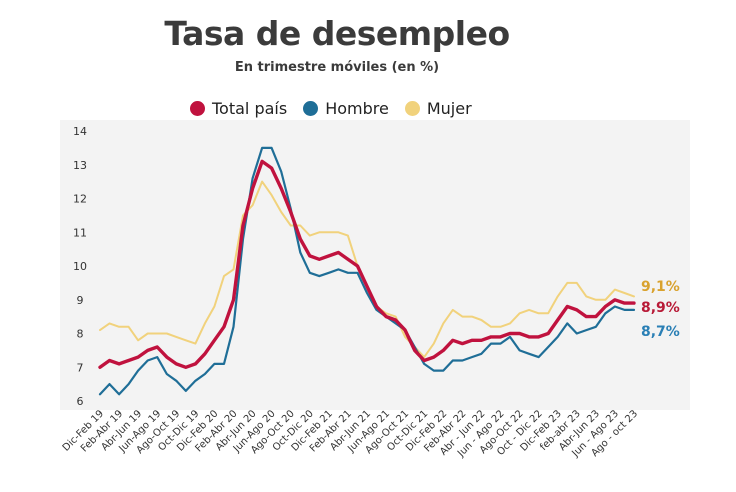 This screenshot has width=736, height=492. I want to click on legend-swatch-total, so click(197, 108).